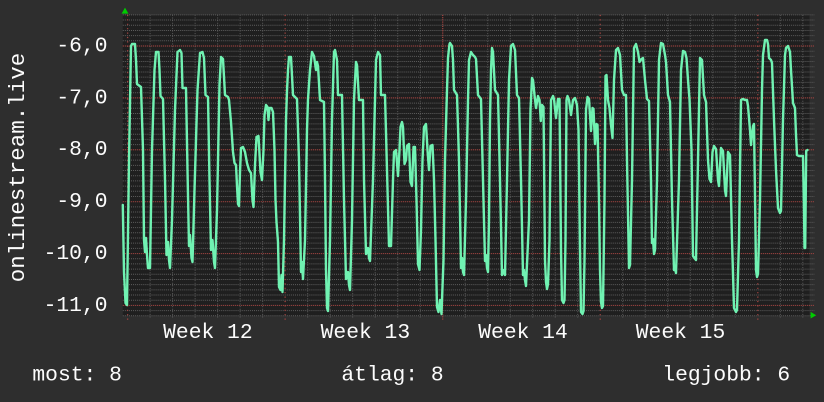 The width and height of the screenshot is (824, 402). Describe the element at coordinates (18, 168) in the screenshot. I see `svg-text: onlinestream.live` at that location.